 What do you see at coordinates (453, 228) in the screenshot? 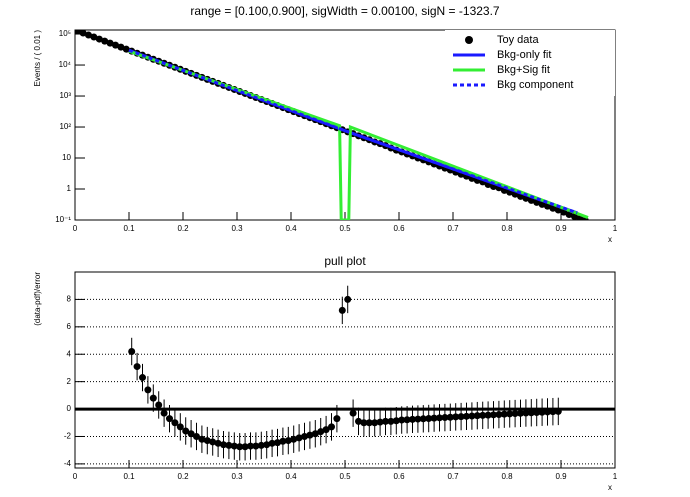
I see `x-tick-label: 0.7` at bounding box center [453, 228].